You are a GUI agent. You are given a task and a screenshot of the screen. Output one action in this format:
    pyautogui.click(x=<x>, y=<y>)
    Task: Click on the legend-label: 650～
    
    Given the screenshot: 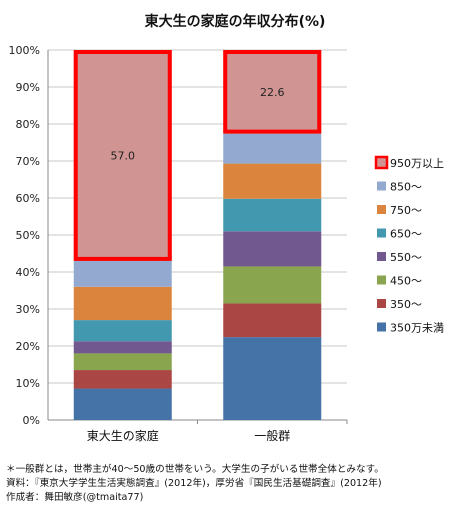 What is the action you would take?
    pyautogui.click(x=406, y=234)
    